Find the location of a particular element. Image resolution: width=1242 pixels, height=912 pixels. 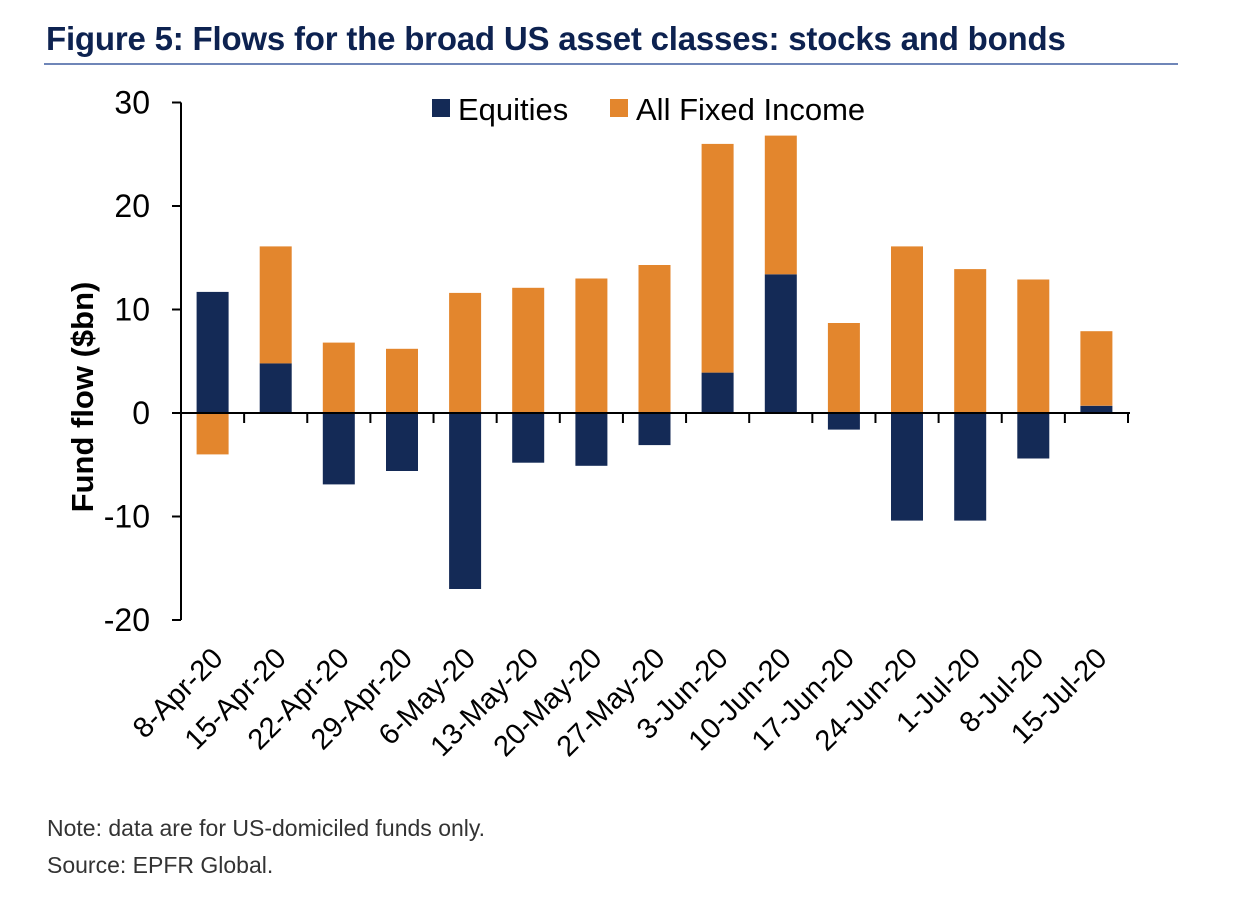

y-tick-label: 30 is located at coordinates (132, 103).